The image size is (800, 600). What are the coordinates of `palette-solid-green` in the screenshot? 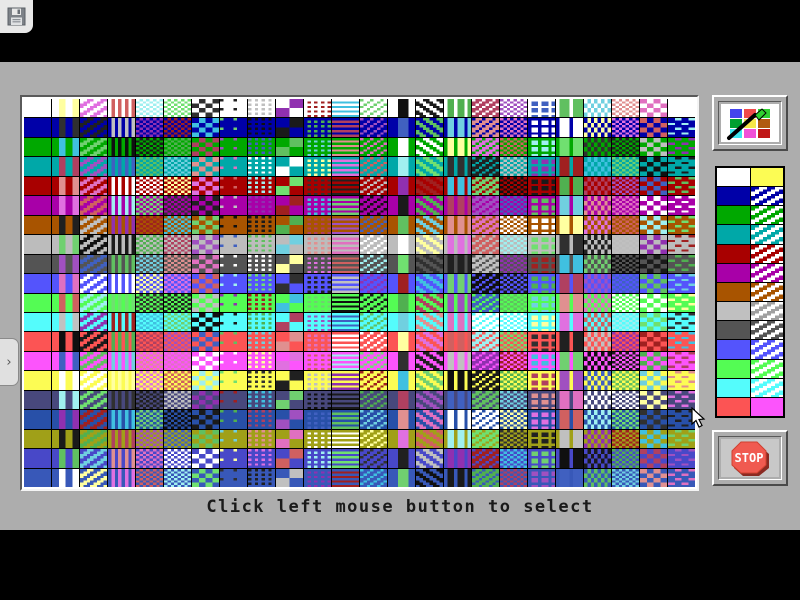 It's located at (733, 215).